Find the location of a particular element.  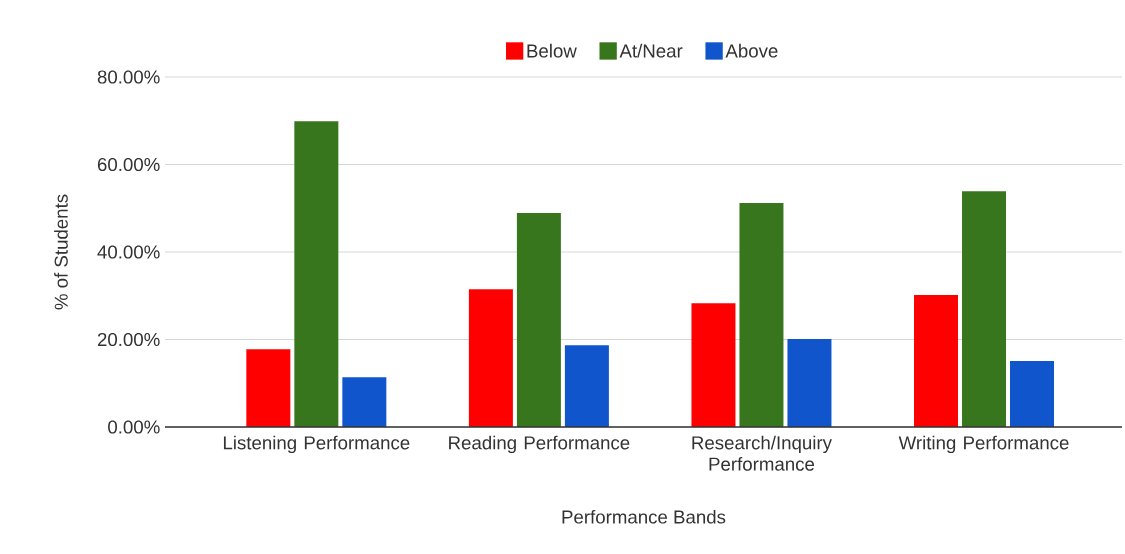

x-tick-label: Listening Performance is located at coordinates (316, 444).